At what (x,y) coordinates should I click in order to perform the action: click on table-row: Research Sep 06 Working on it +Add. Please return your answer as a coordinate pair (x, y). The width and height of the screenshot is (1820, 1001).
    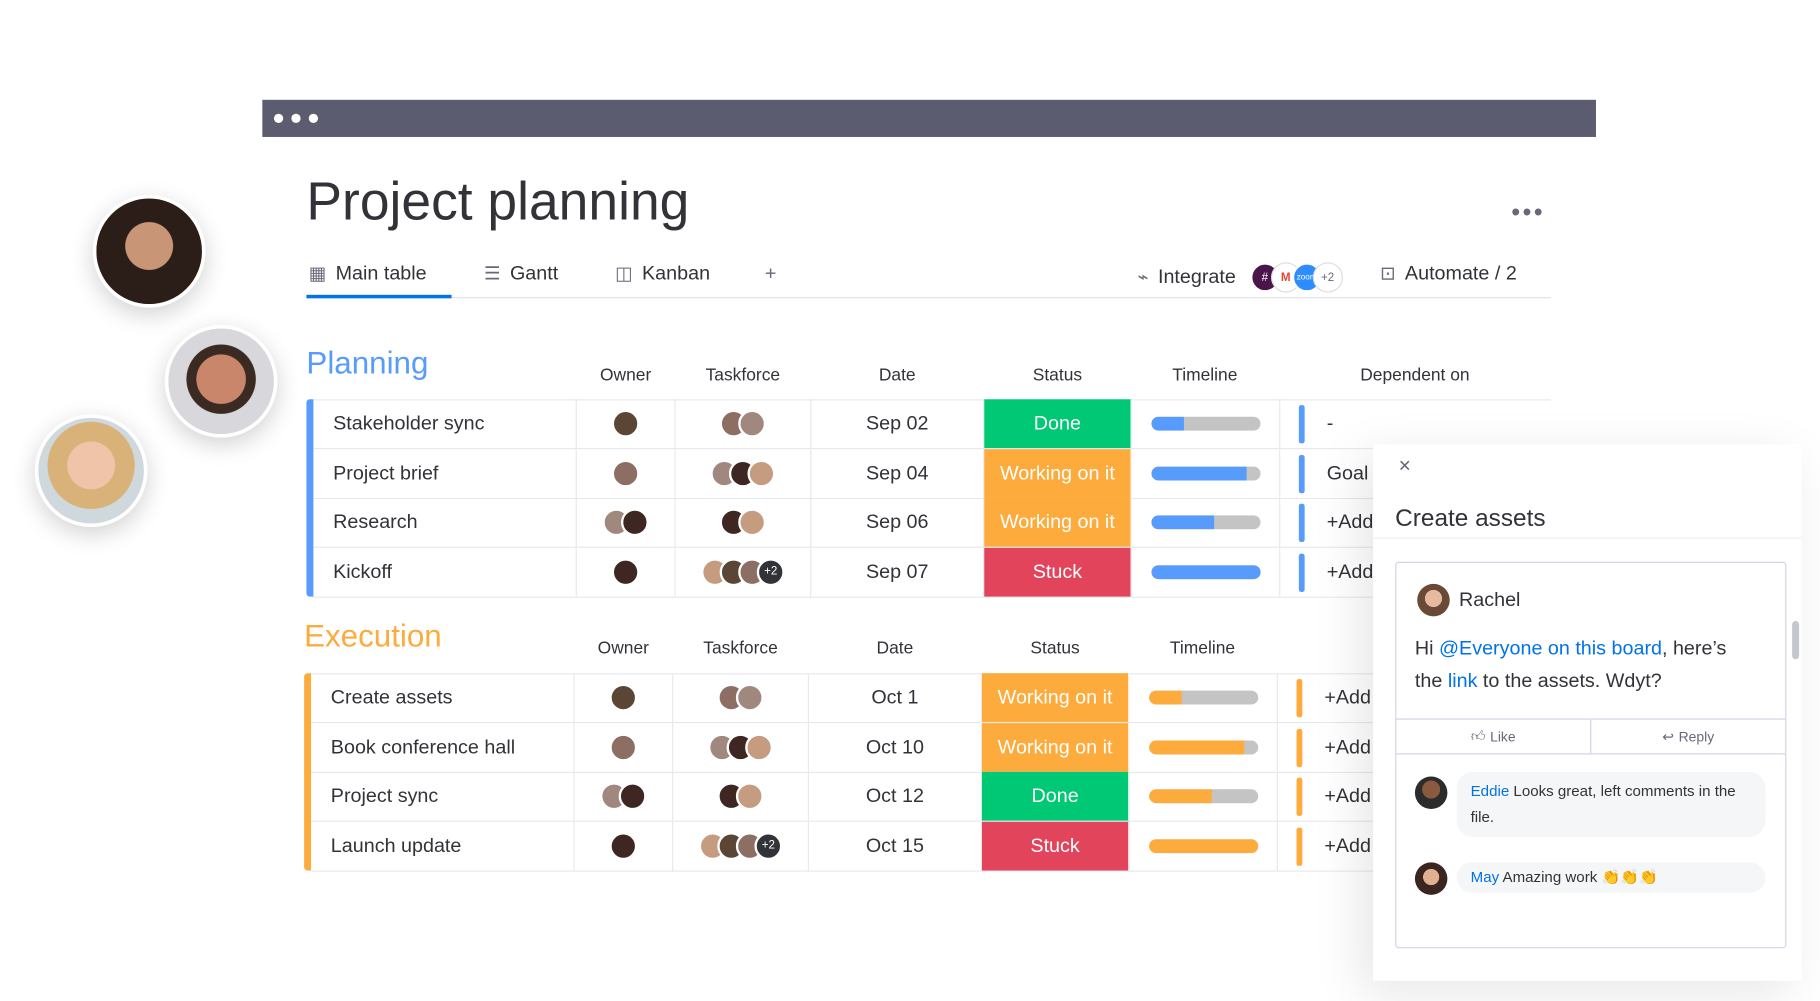
    Looking at the image, I should click on (932, 522).